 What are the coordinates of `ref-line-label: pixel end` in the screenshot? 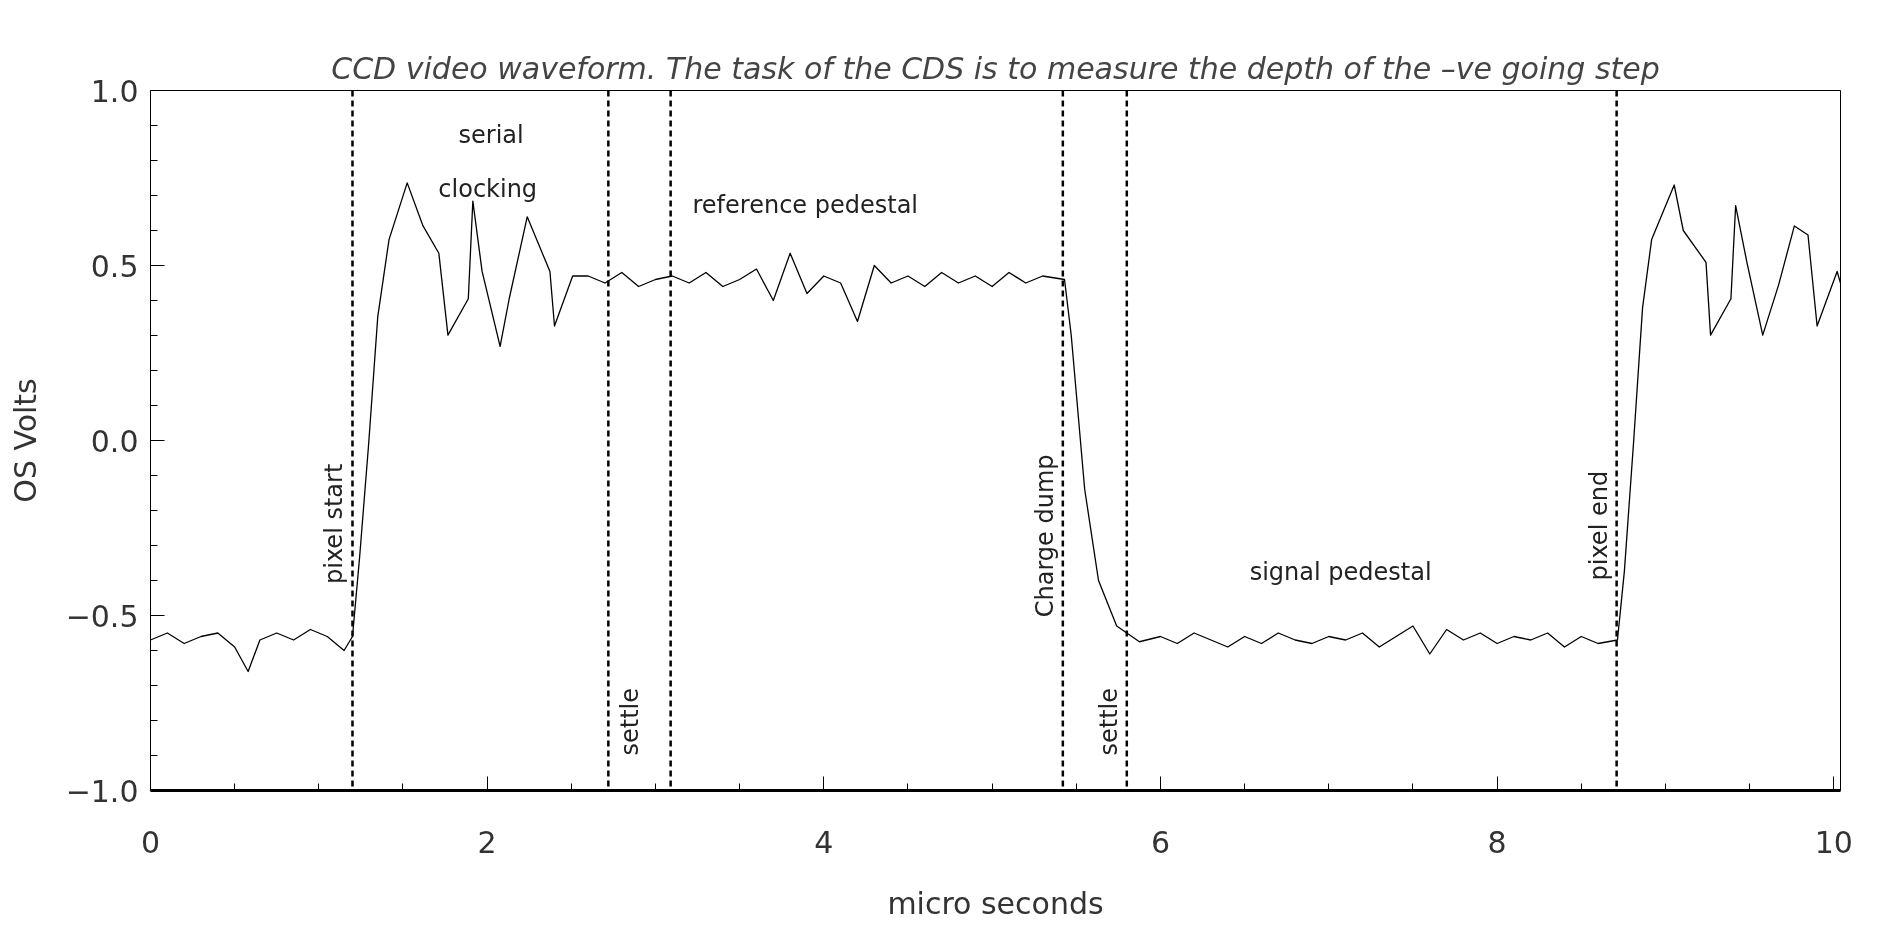 It's located at (1598, 525).